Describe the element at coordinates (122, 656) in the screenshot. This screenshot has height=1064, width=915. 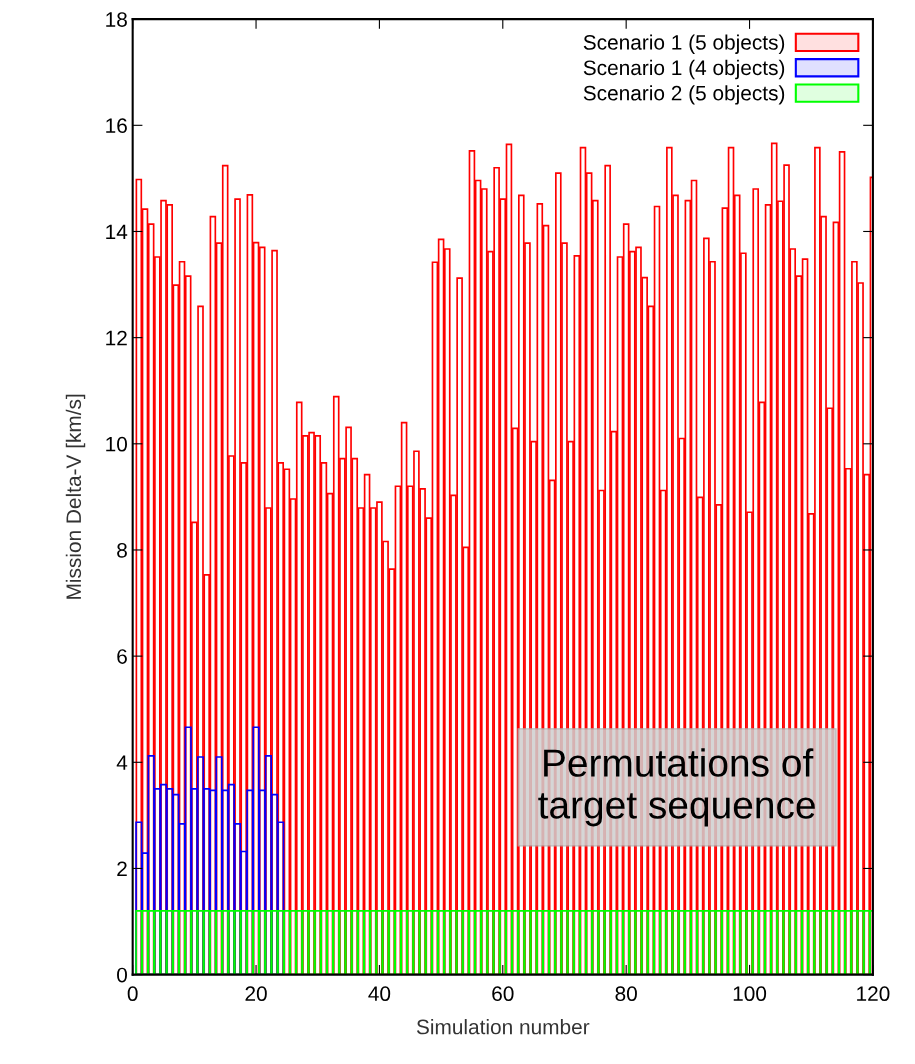
I see `y-tick-label: 6` at that location.